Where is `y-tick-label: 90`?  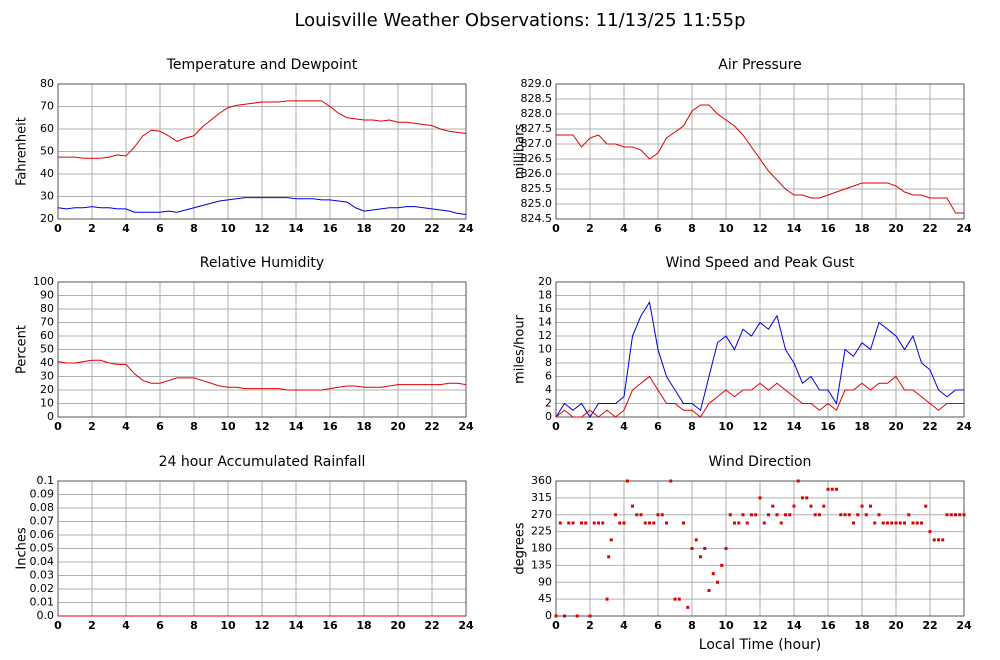
y-tick-label: 90 is located at coordinates (545, 581).